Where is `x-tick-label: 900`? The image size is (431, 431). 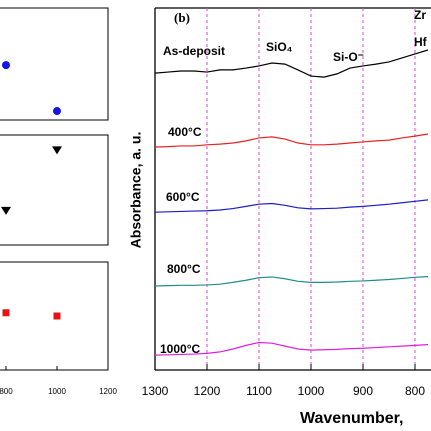
x-tick-label: 900 is located at coordinates (363, 391).